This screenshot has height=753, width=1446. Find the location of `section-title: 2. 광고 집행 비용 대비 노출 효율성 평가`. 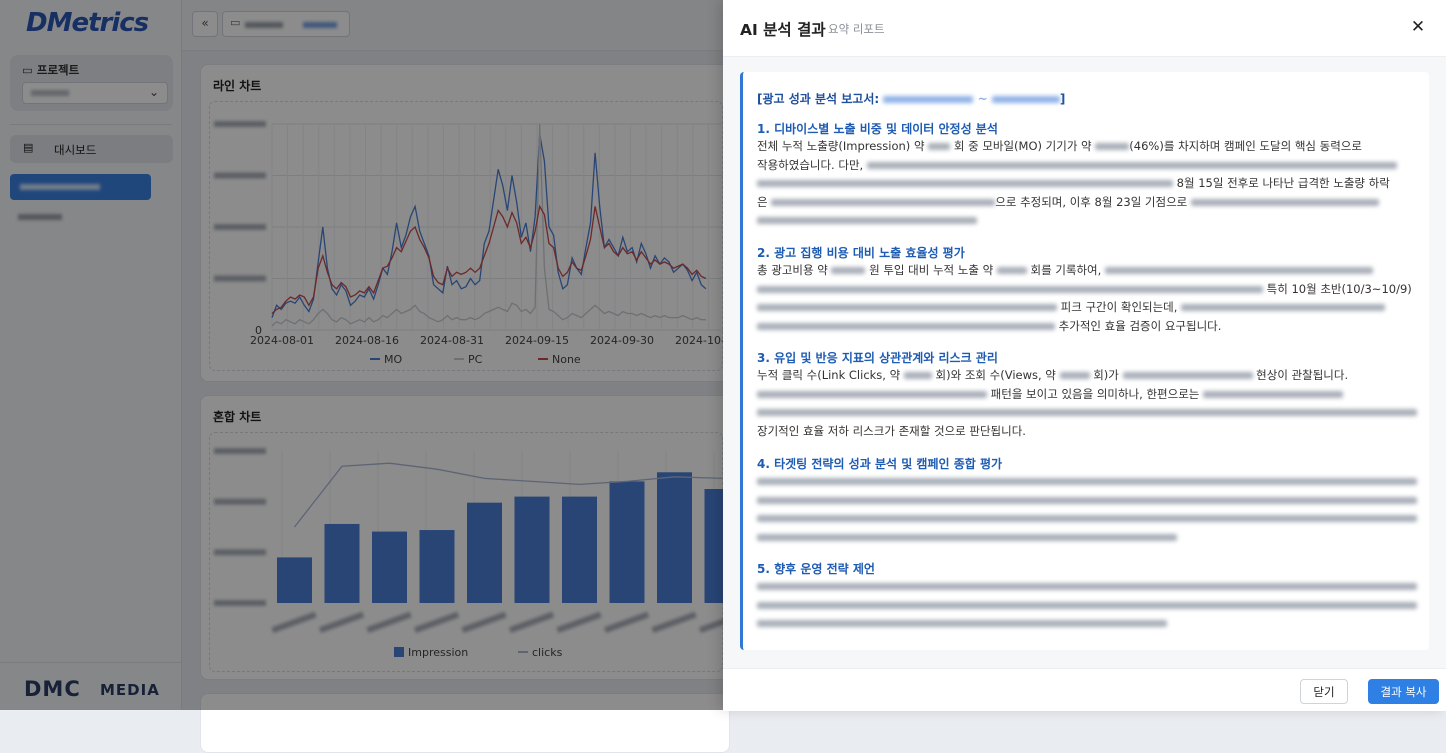

section-title: 2. 광고 집행 비용 대비 노출 효율성 평가 is located at coordinates (861, 253).